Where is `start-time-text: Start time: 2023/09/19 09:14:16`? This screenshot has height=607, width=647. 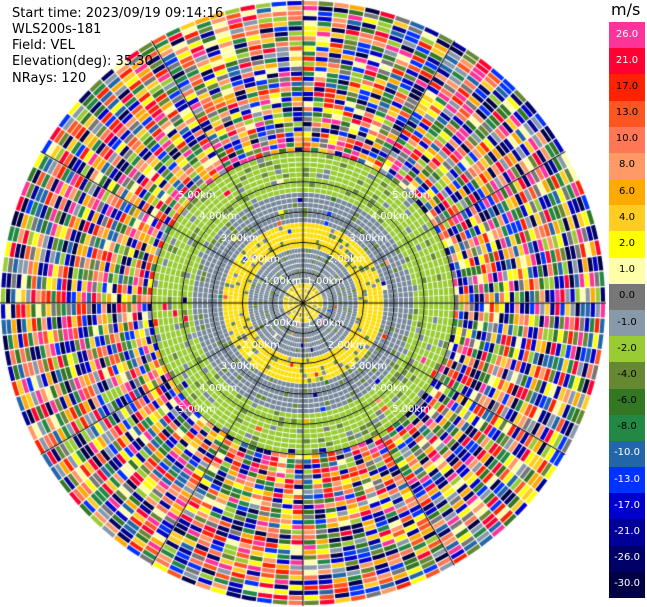
start-time-text: Start time: 2023/09/19 09:14:16 is located at coordinates (118, 13).